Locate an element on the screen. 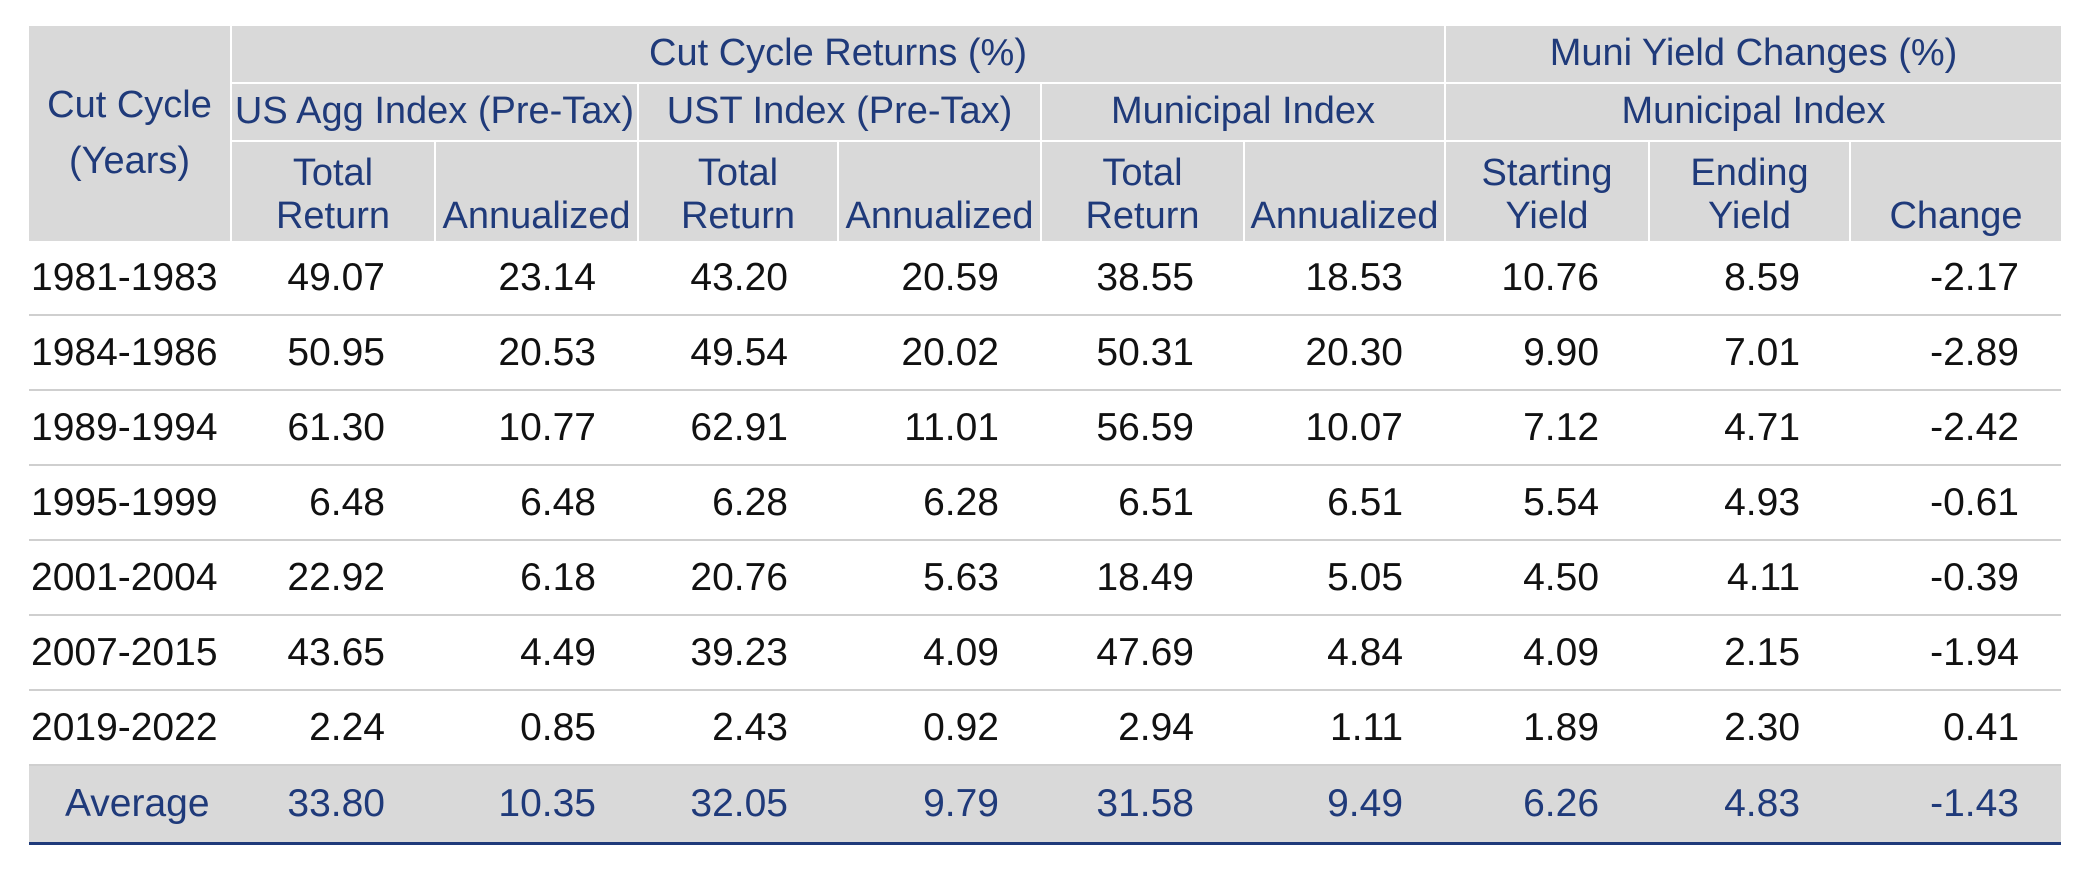  header-agg-total-return: Total Return is located at coordinates (332, 190).